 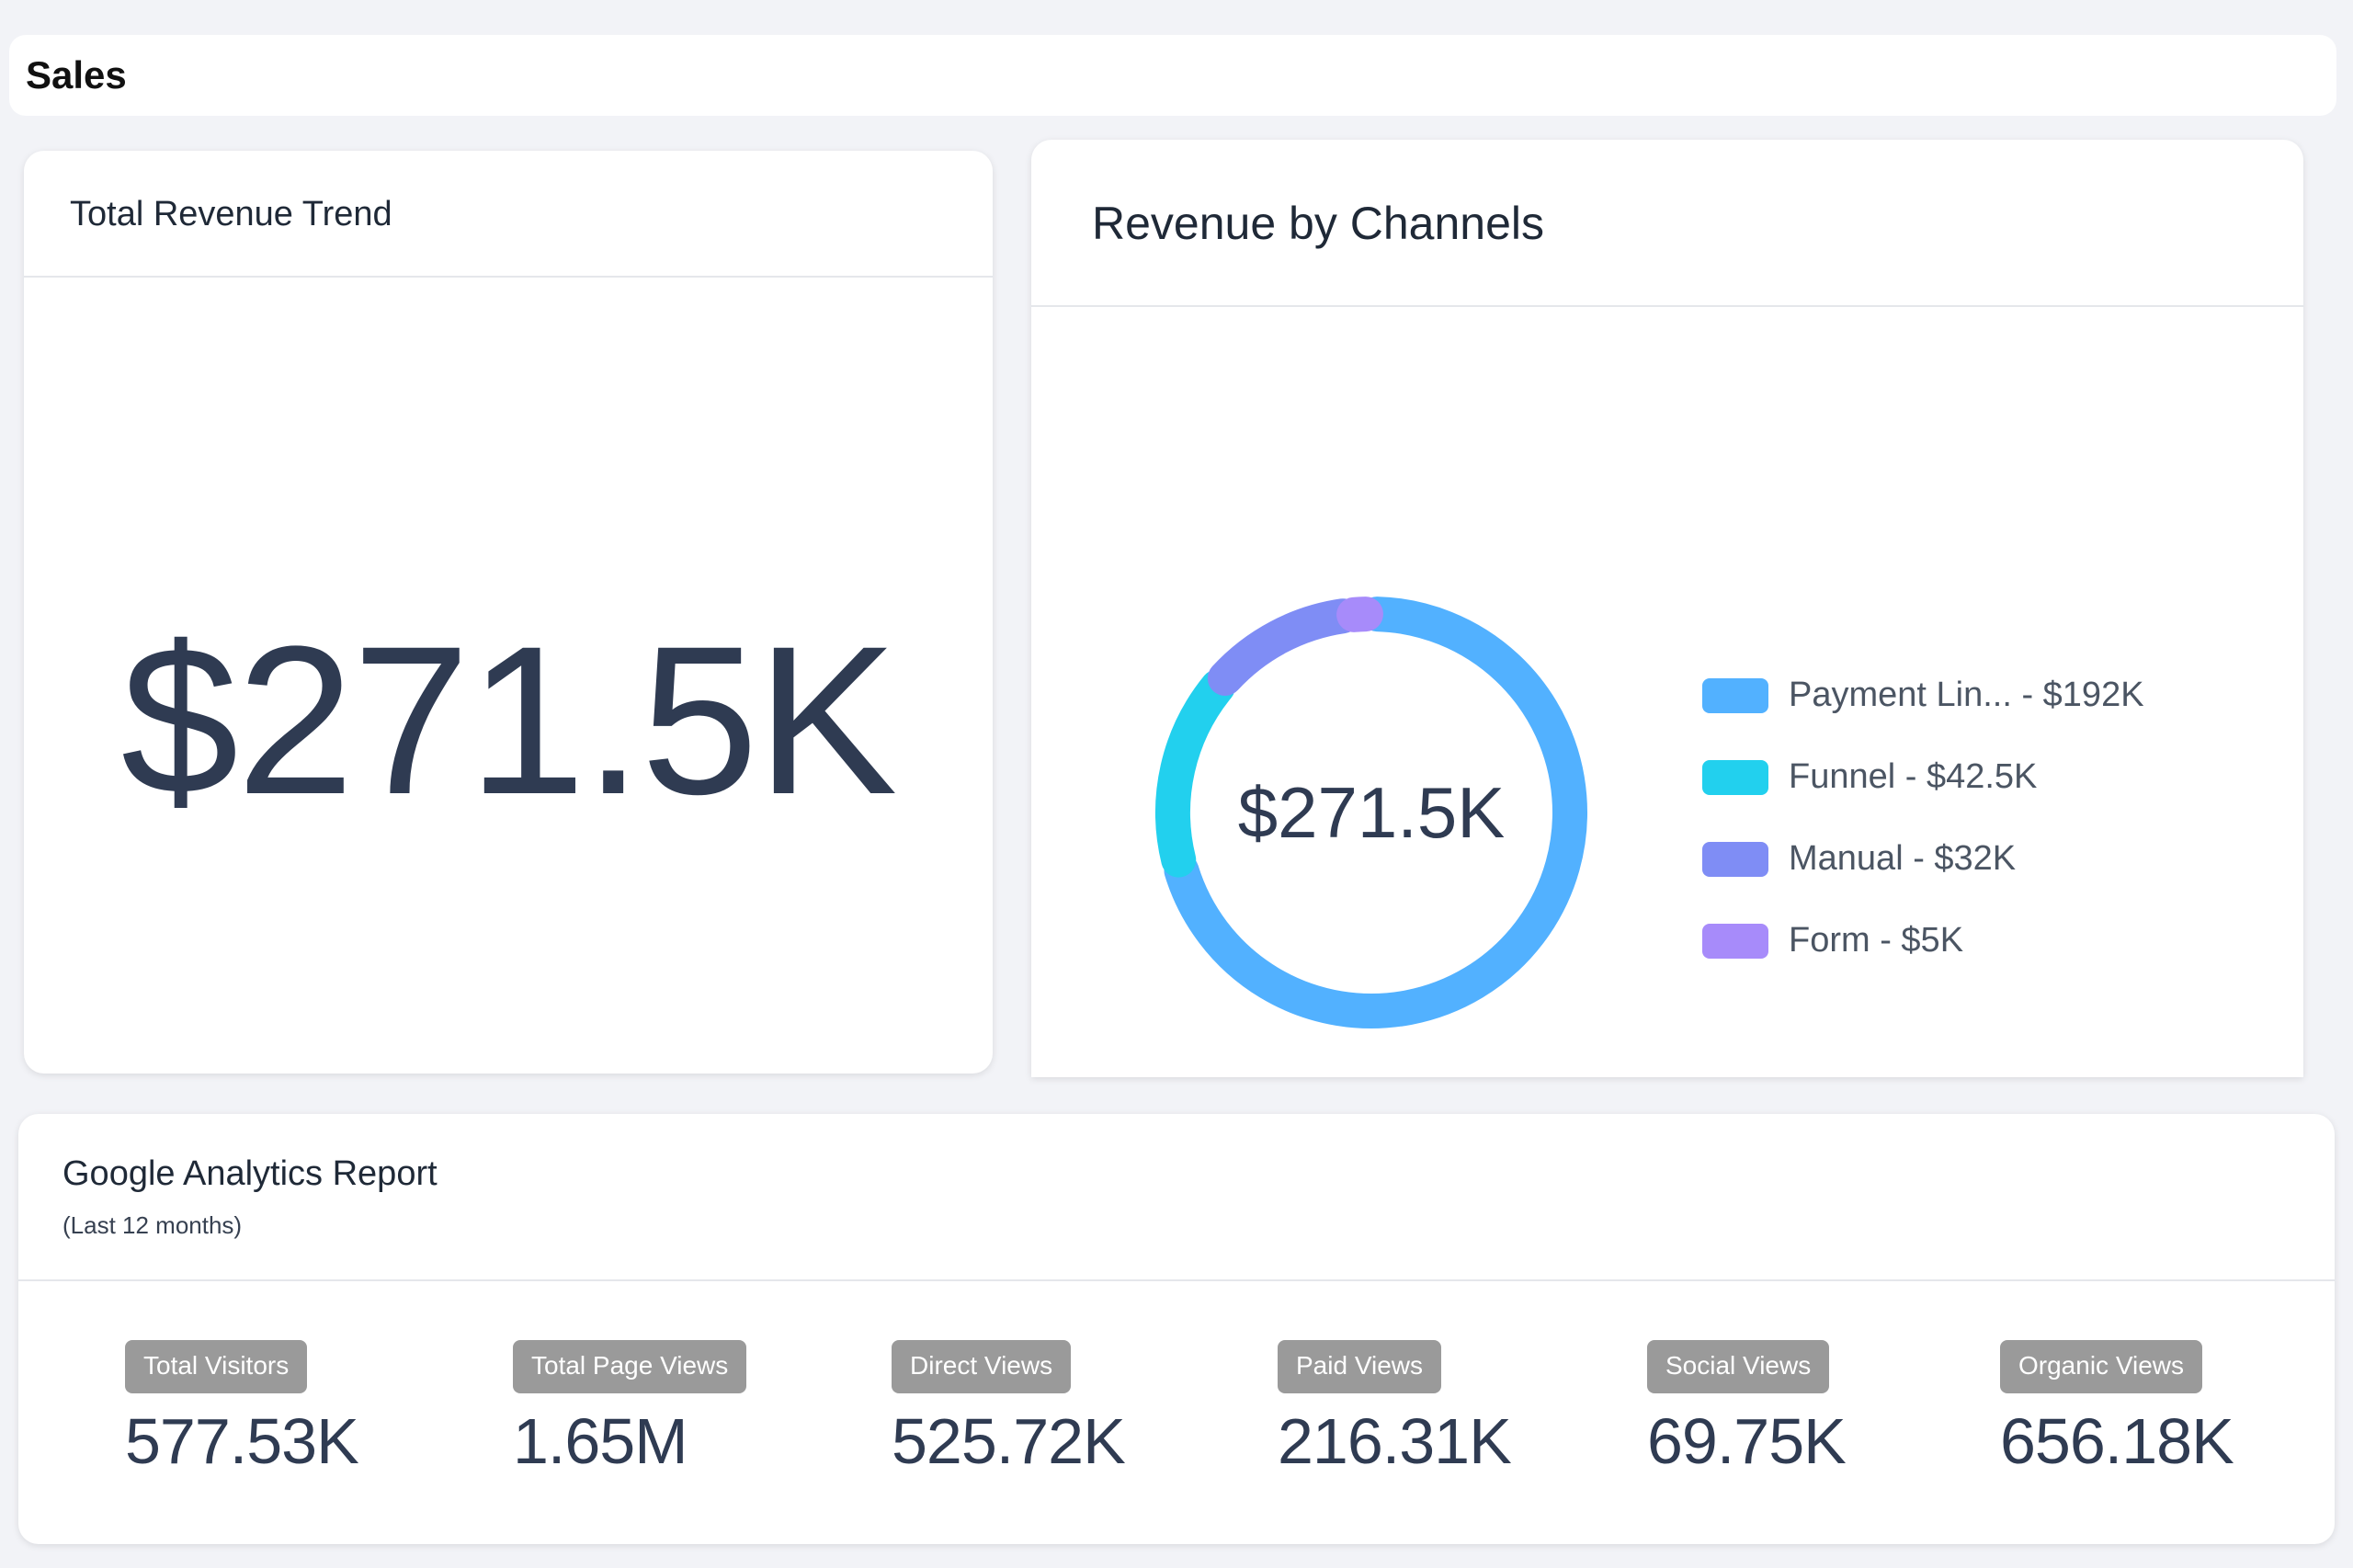 I want to click on metric-value: 525.72K, so click(x=1009, y=1441).